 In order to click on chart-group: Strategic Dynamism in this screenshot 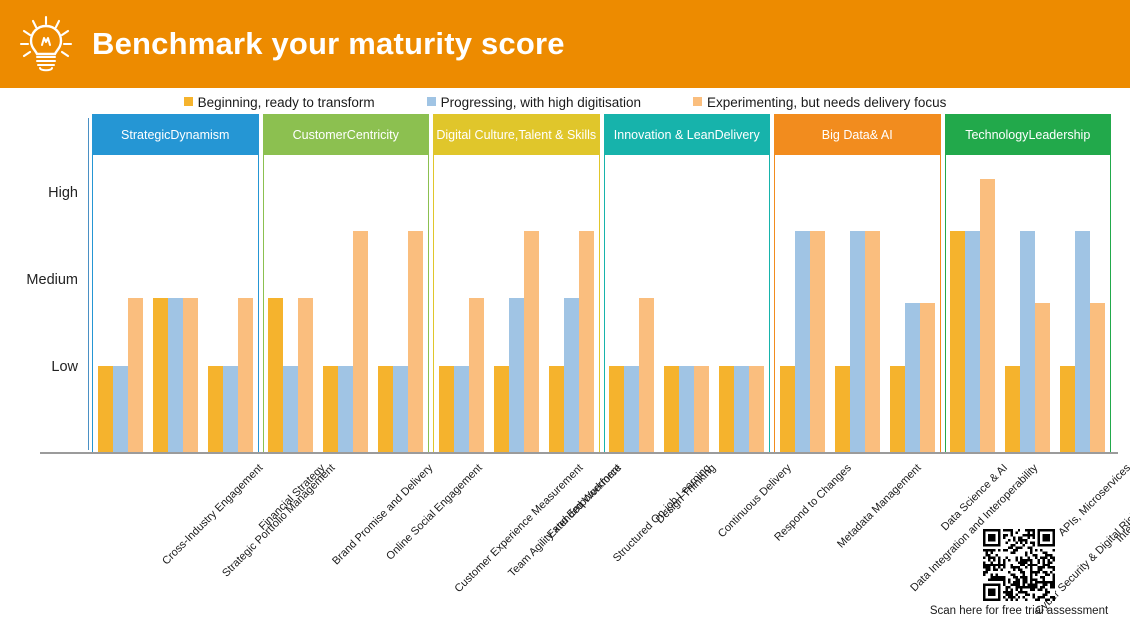, I will do `click(175, 284)`.